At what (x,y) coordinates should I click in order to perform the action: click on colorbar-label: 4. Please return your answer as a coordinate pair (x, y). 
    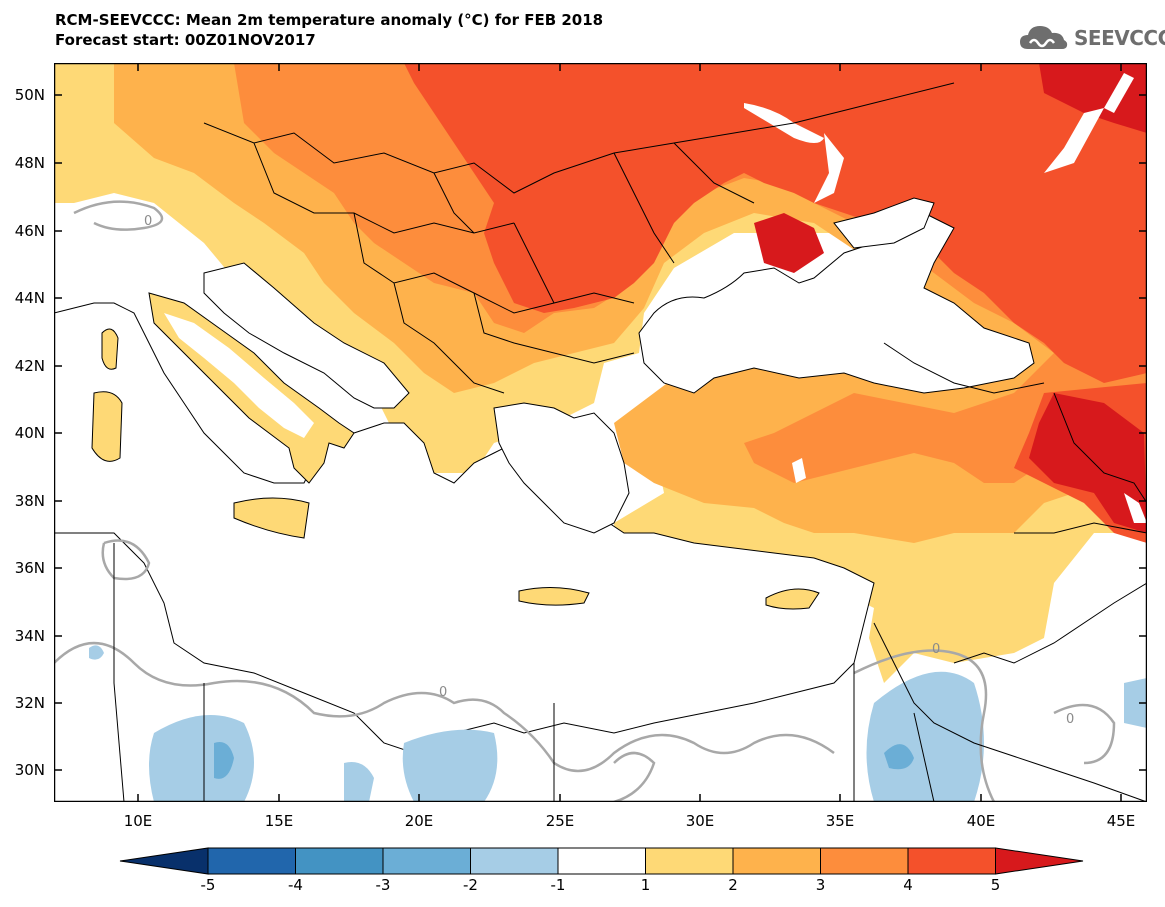
    Looking at the image, I should click on (908, 885).